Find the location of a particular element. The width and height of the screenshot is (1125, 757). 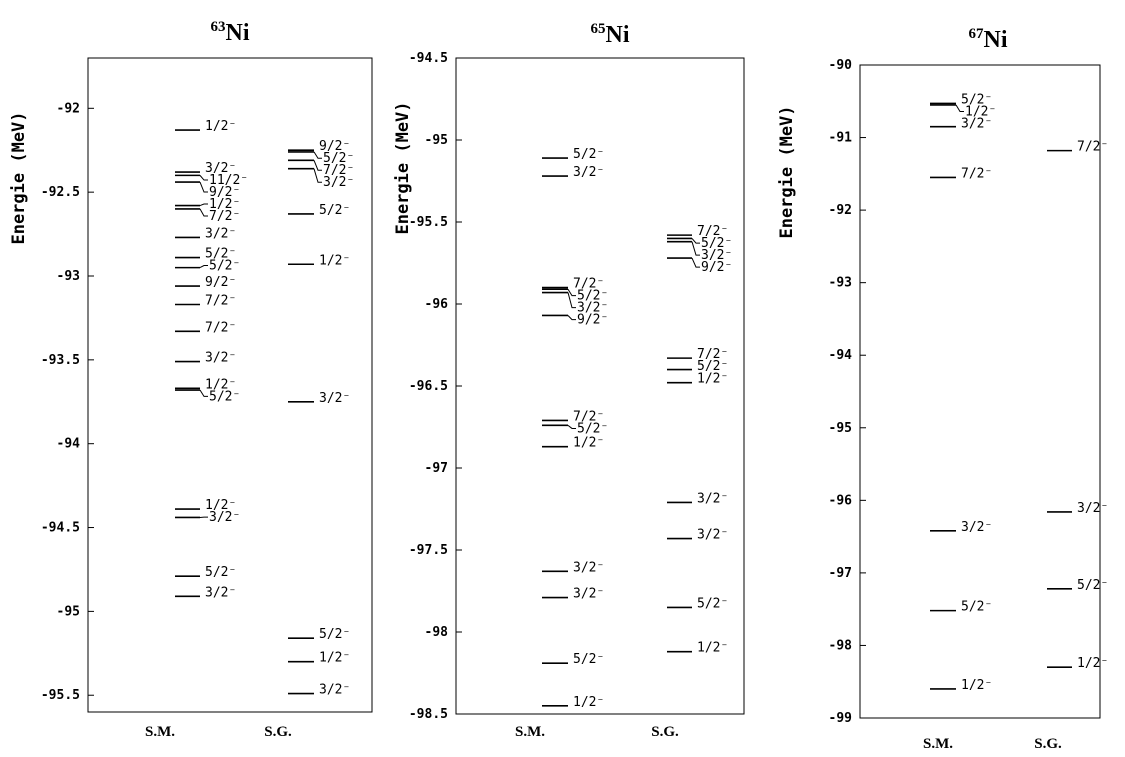

y-tick-label: -94.5 is located at coordinates (60, 528).